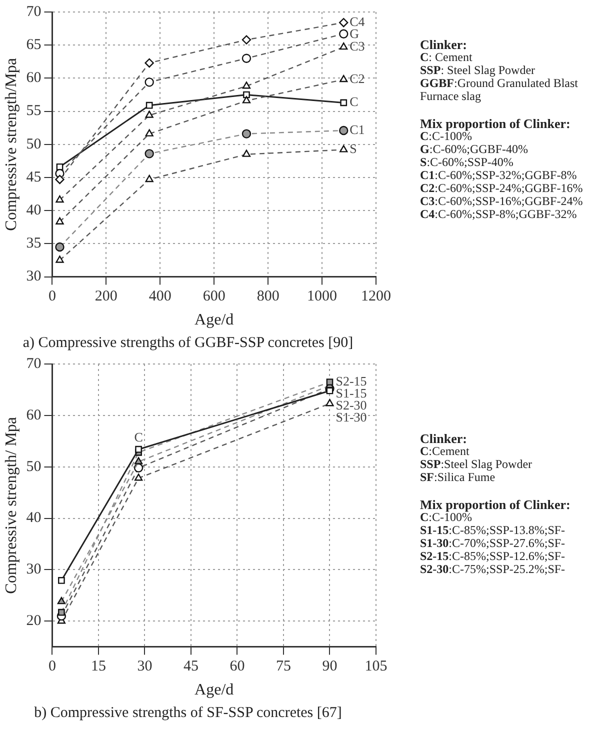  Describe the element at coordinates (188, 712) in the screenshot. I see `text: b) Compressive strengths of SF-SSP concretes [67]` at that location.